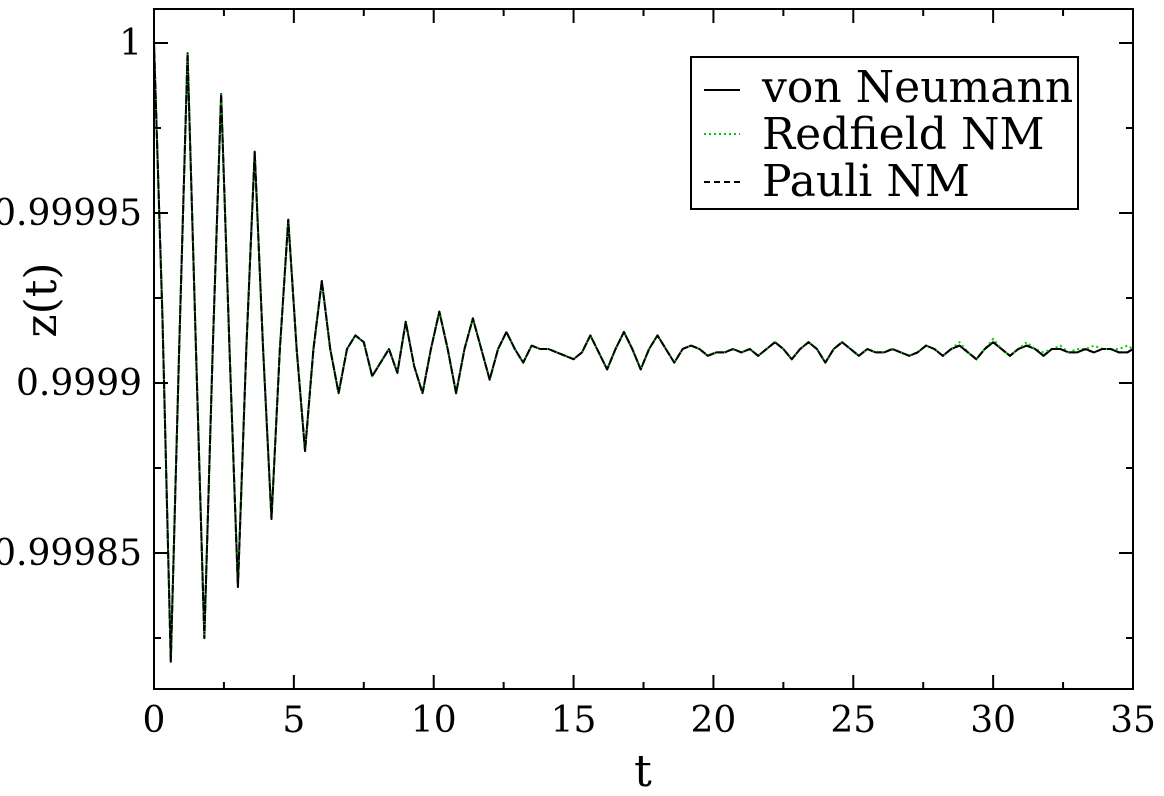 The height and width of the screenshot is (796, 1164). Describe the element at coordinates (714, 720) in the screenshot. I see `x-tick-label: 20` at that location.